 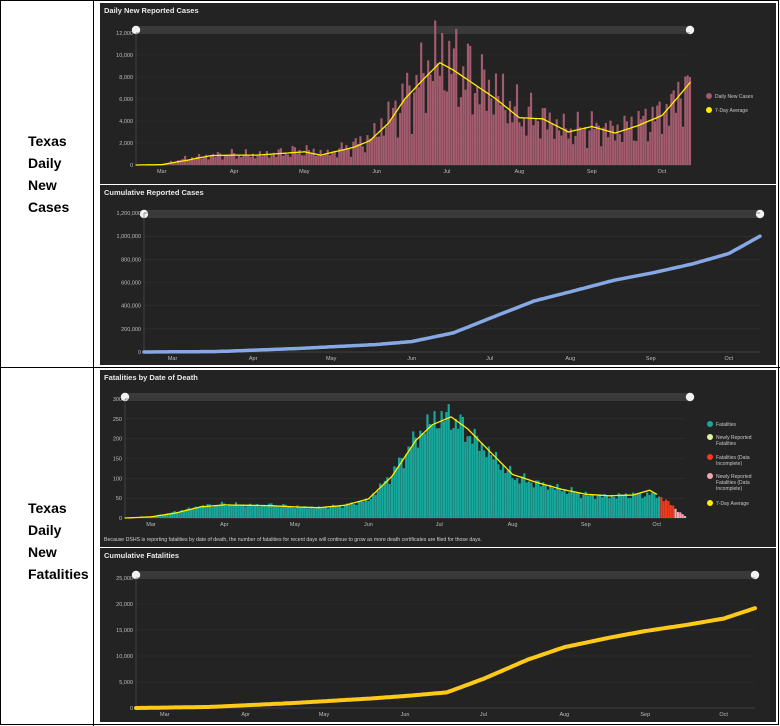 I want to click on x-tick-label: Oct, so click(x=656, y=525).